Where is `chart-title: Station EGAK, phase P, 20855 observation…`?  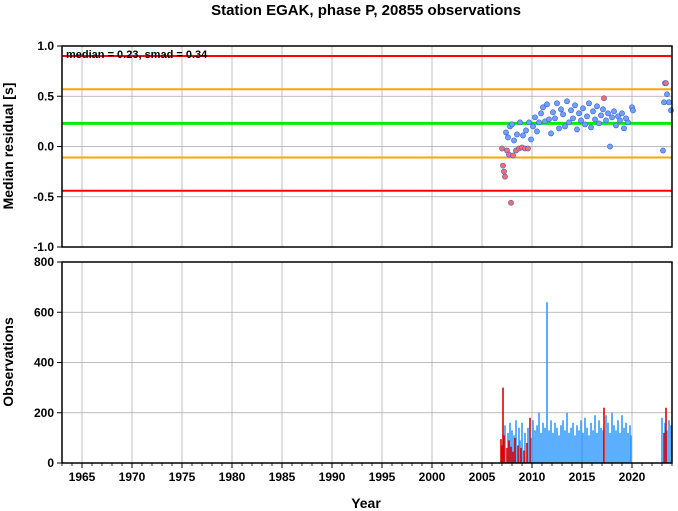 chart-title: Station EGAK, phase P, 20855 observation… is located at coordinates (366, 10).